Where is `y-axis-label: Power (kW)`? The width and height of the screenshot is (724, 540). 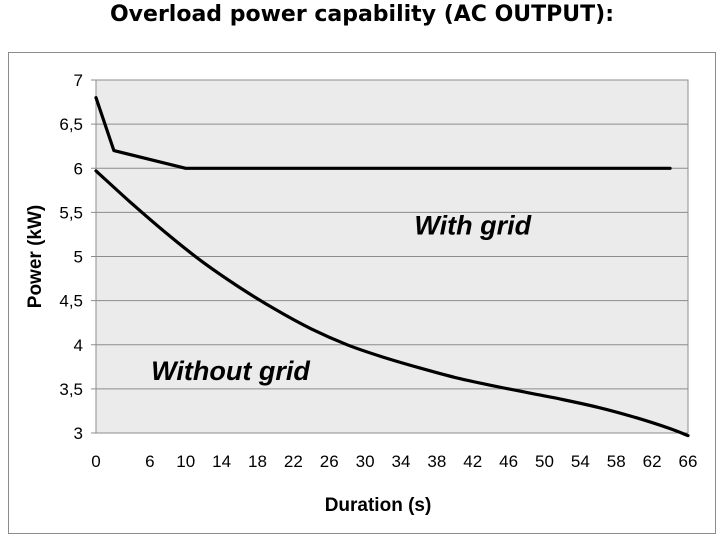
y-axis-label: Power (kW) is located at coordinates (35, 256).